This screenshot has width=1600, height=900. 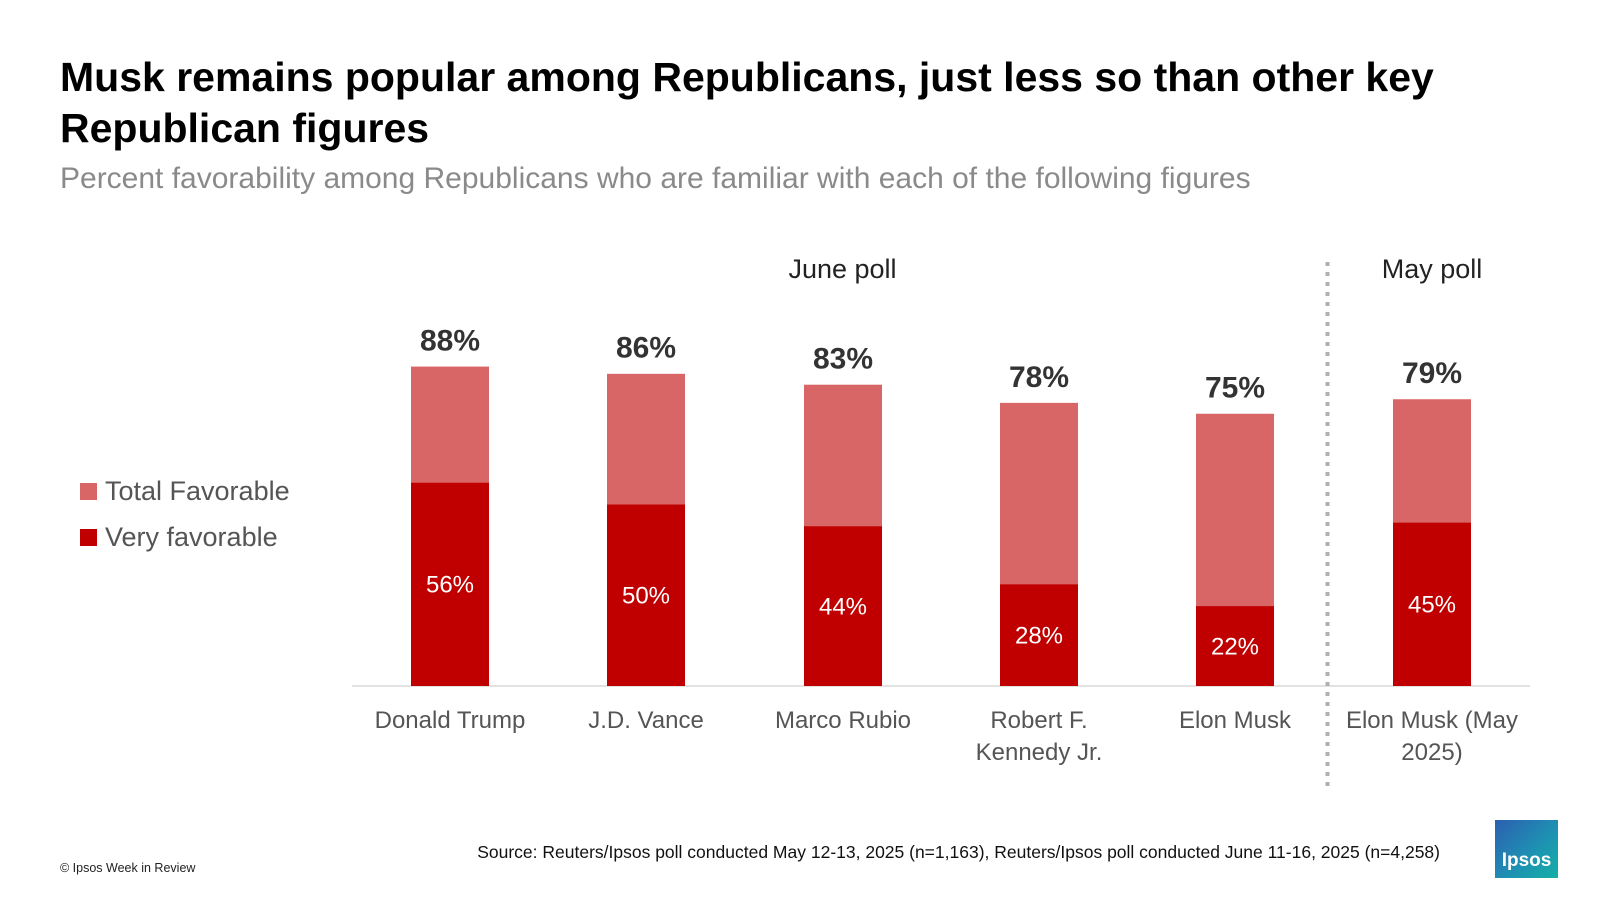 I want to click on total-label: 83%, so click(x=843, y=359).